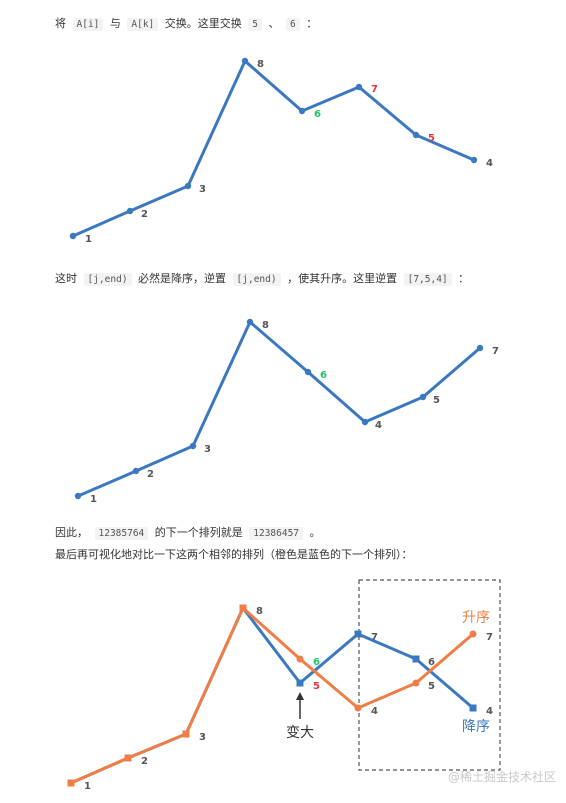 The image size is (566, 803). I want to click on point-label-orange: 7, so click(489, 637).